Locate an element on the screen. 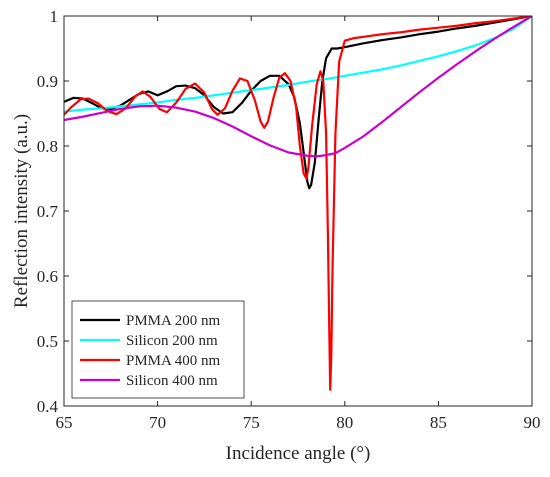 The width and height of the screenshot is (550, 477). legend-entry-pmma-400: PMMA 400 nm is located at coordinates (150, 361).